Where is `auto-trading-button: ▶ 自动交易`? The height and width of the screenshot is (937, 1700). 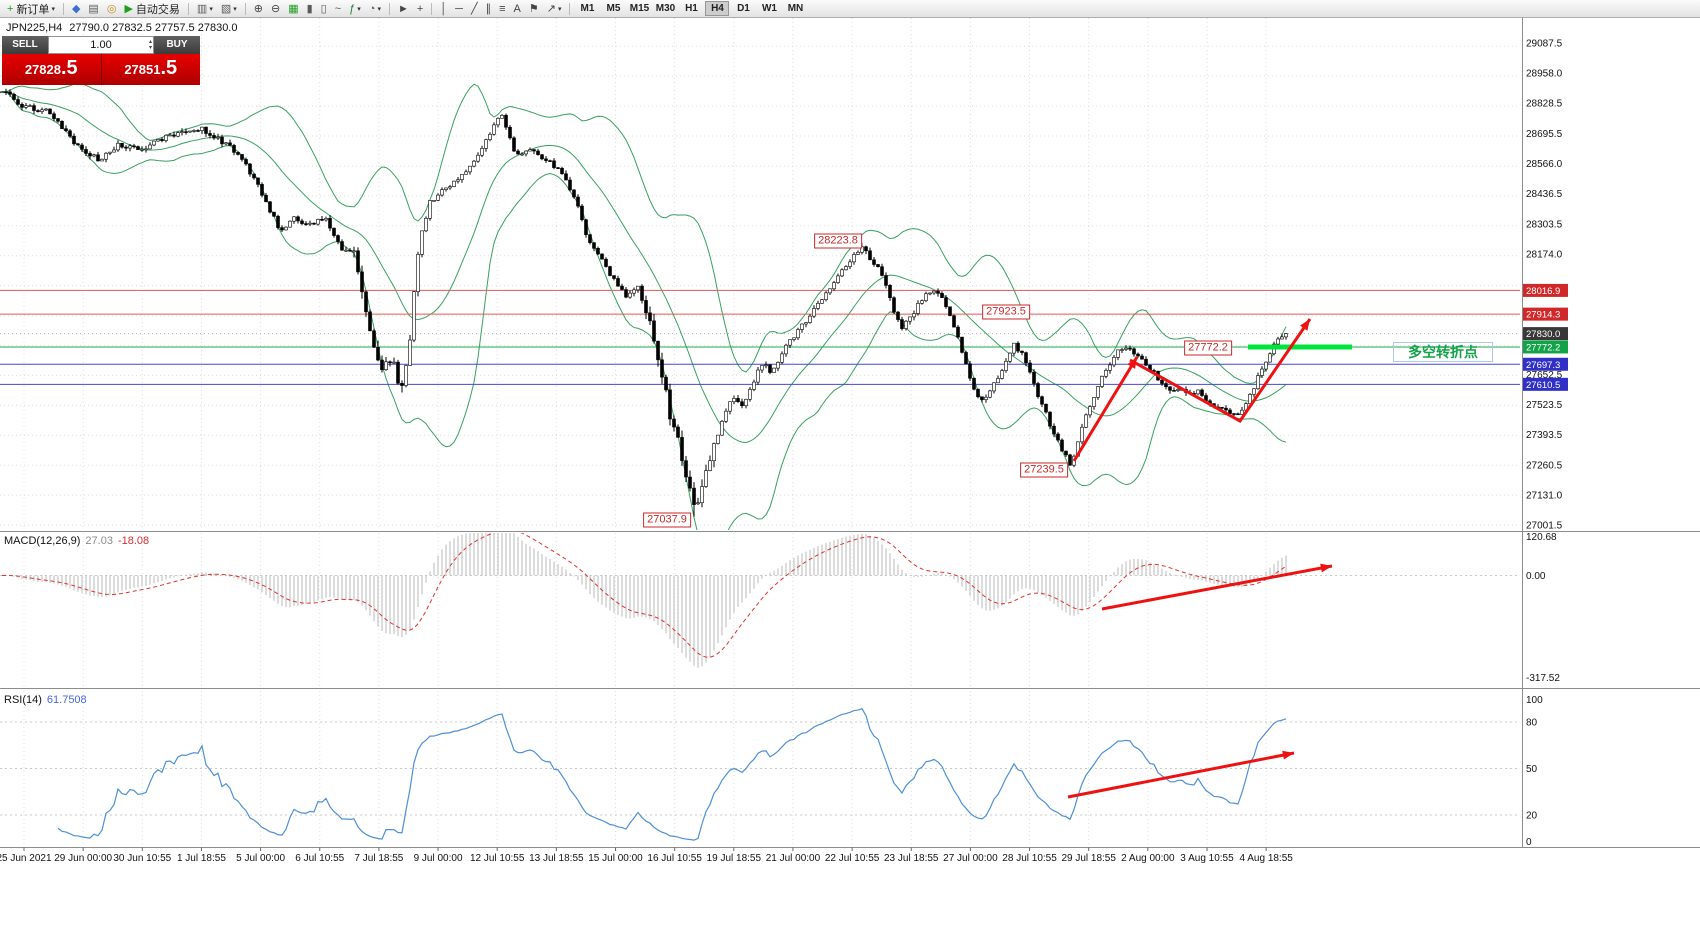
auto-trading-button: ▶ 自动交易 is located at coordinates (151, 9).